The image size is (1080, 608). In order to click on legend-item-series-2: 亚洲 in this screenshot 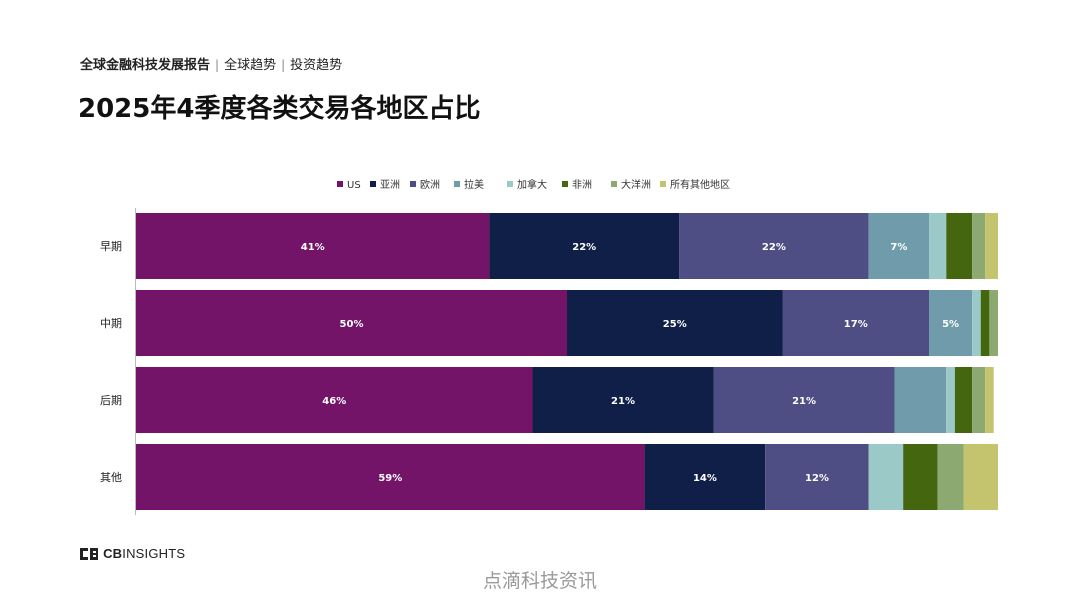, I will do `click(385, 186)`.